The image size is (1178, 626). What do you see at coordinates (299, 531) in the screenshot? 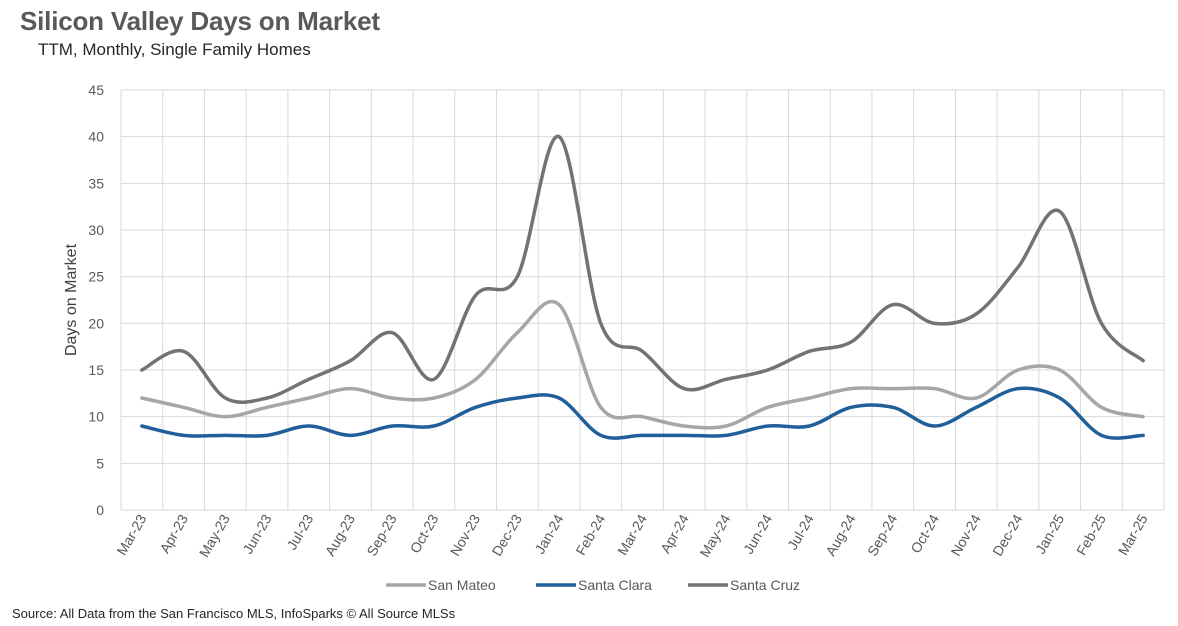
I see `x-tick-label: Jul-23` at bounding box center [299, 531].